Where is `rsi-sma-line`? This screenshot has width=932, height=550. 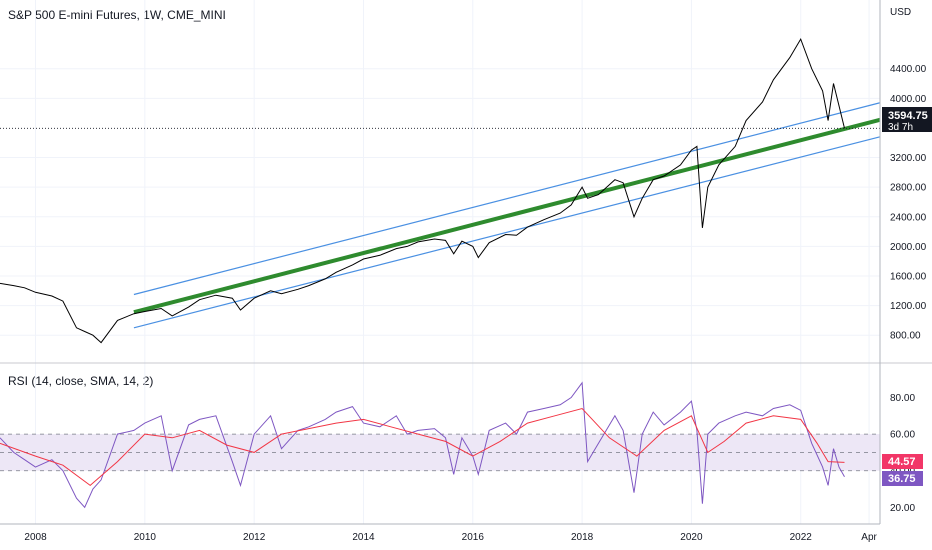 rsi-sma-line is located at coordinates (422, 447).